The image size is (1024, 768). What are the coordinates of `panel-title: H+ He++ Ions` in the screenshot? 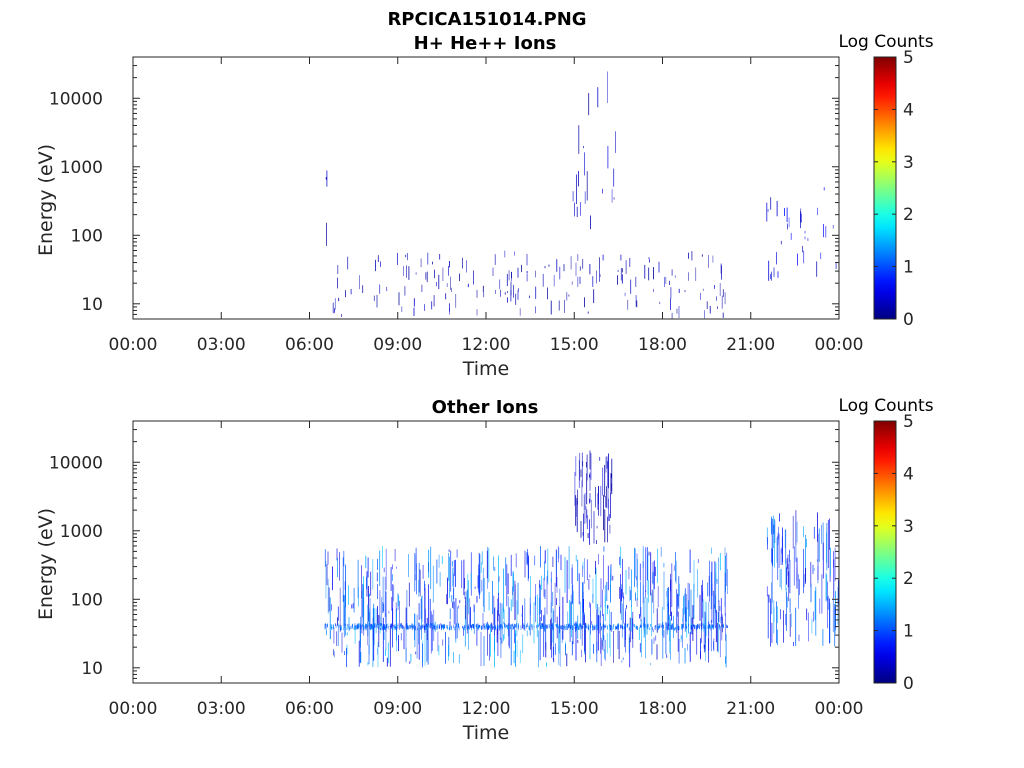 It's located at (485, 43).